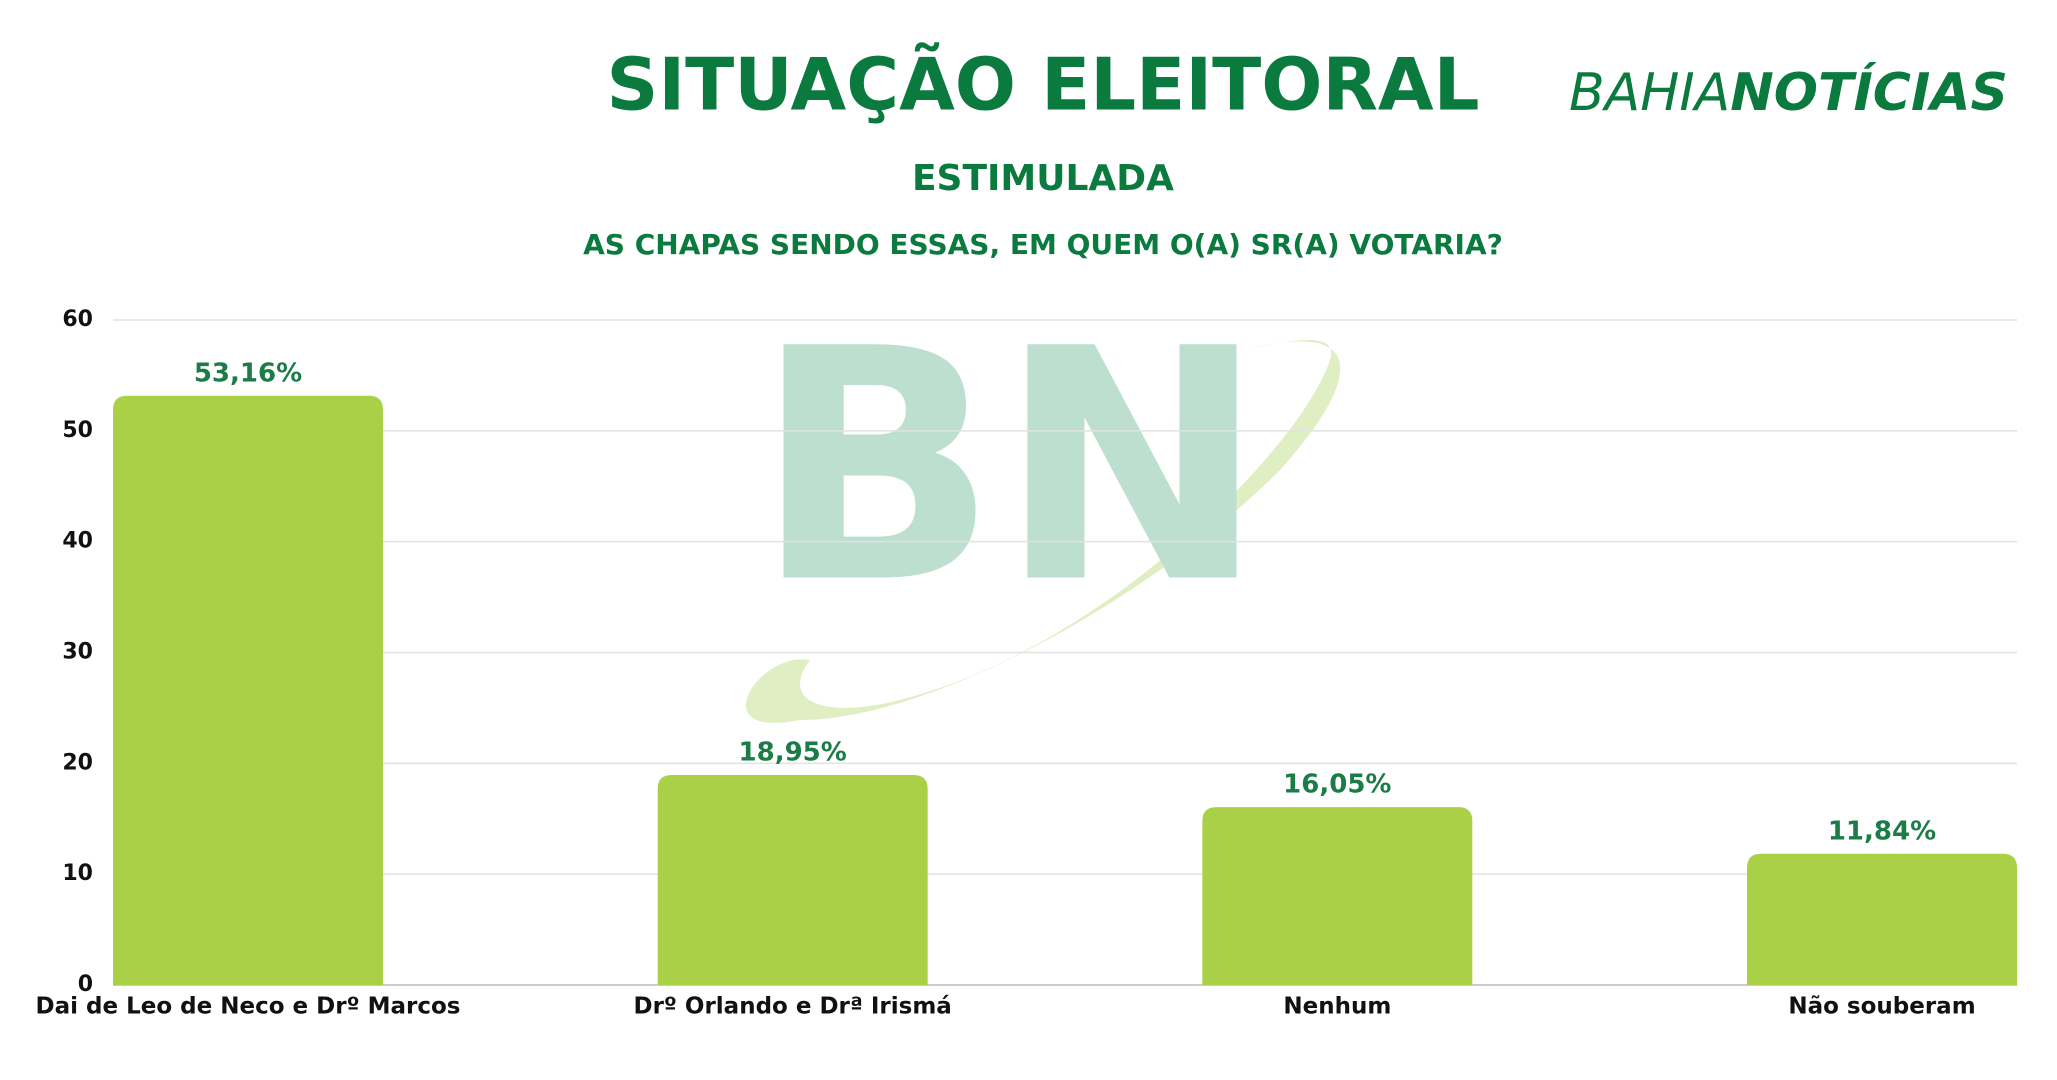 This screenshot has height=1080, width=2057. I want to click on value-label: 16,05%, so click(1337, 785).